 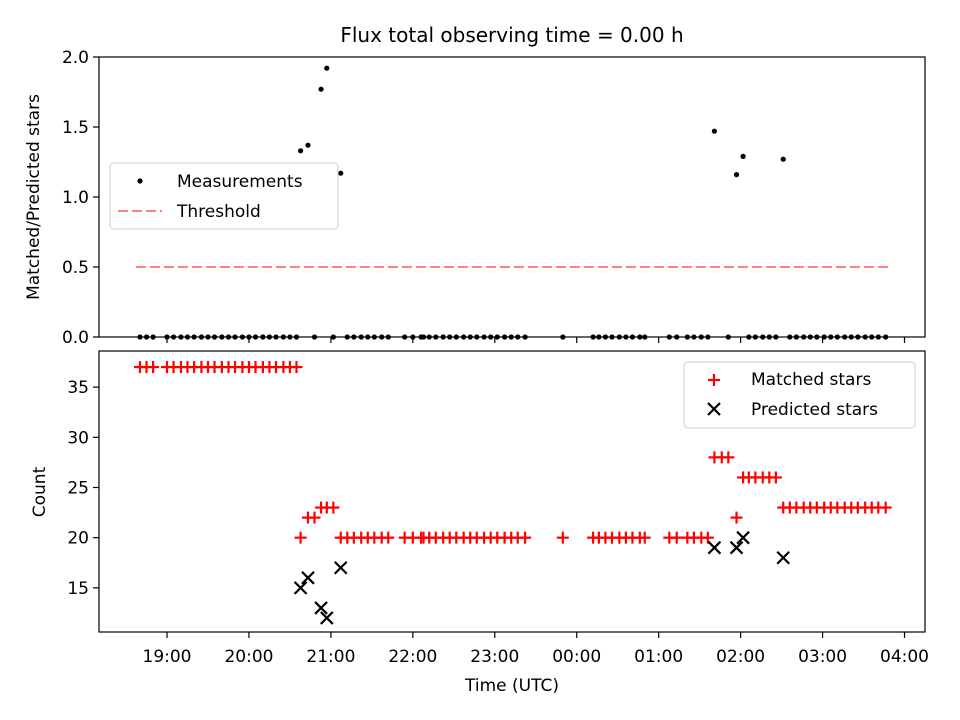 What do you see at coordinates (75, 198) in the screenshot?
I see `top-y-tick-label: 1.0` at bounding box center [75, 198].